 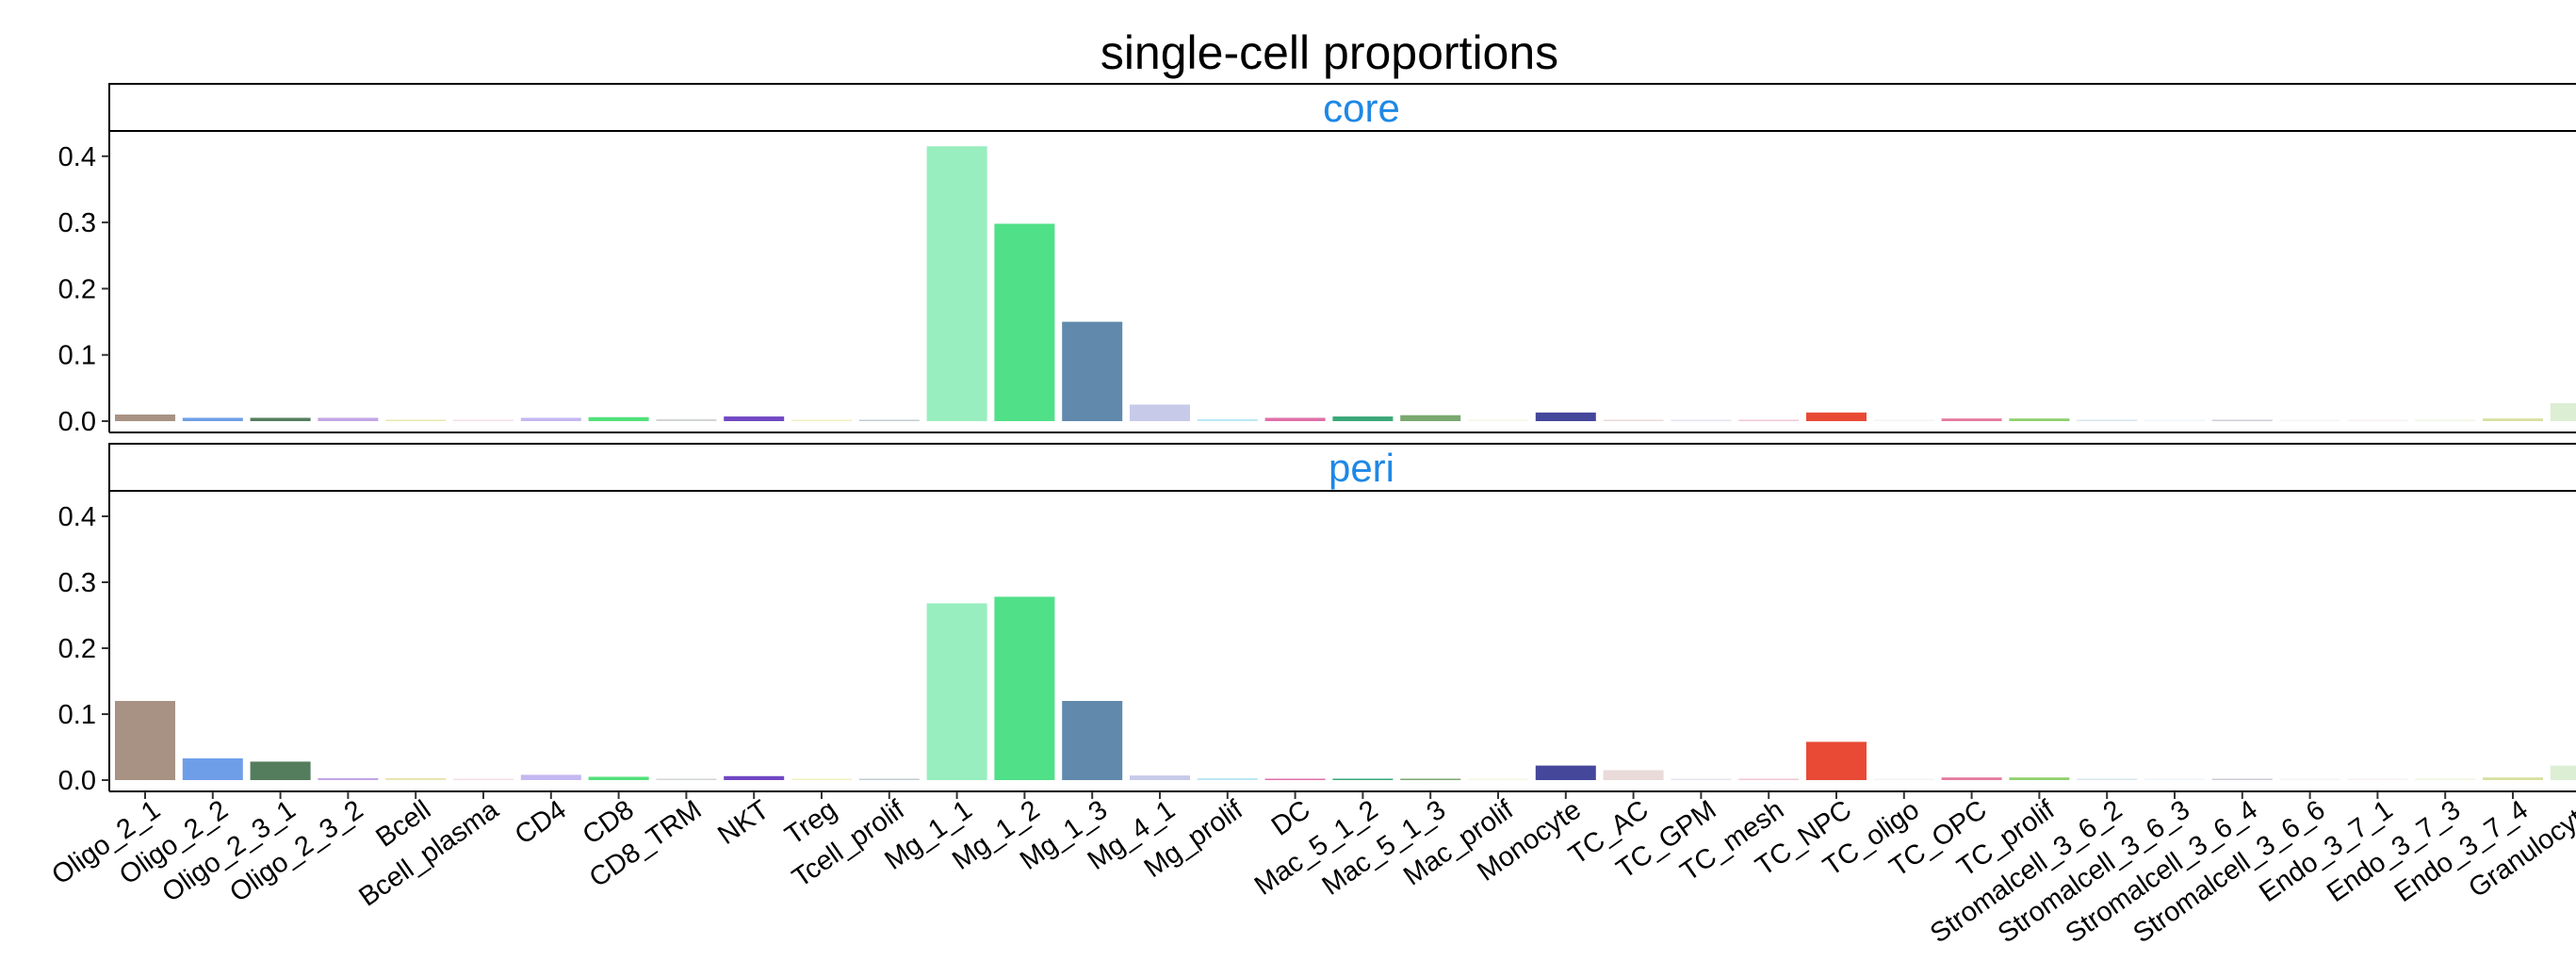 I want to click on bar-peri-TC_oligo, so click(x=1903, y=779).